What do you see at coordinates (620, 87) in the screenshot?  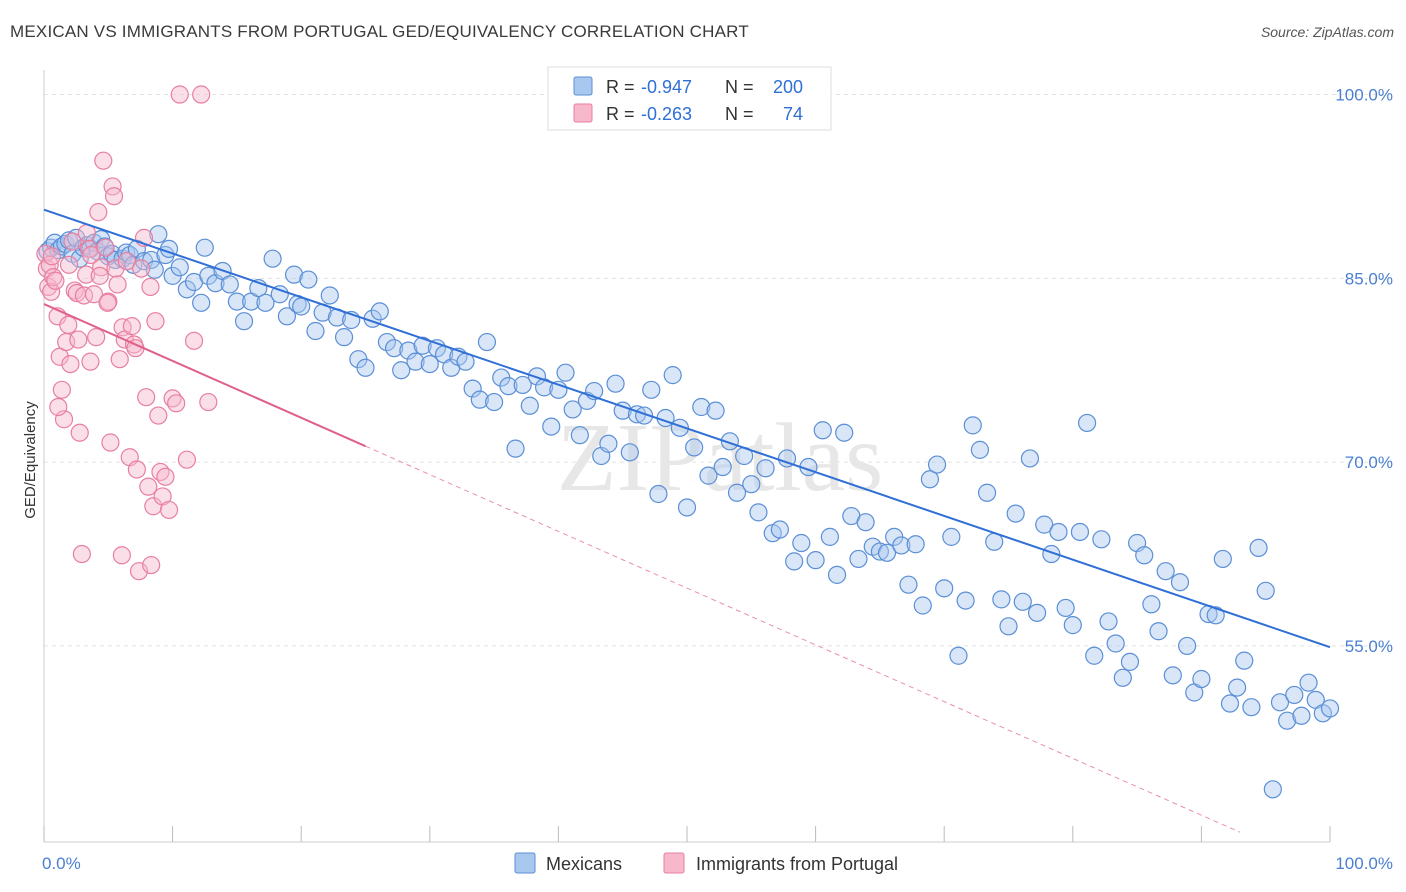 I see `legend-r-label-1: R =` at bounding box center [620, 87].